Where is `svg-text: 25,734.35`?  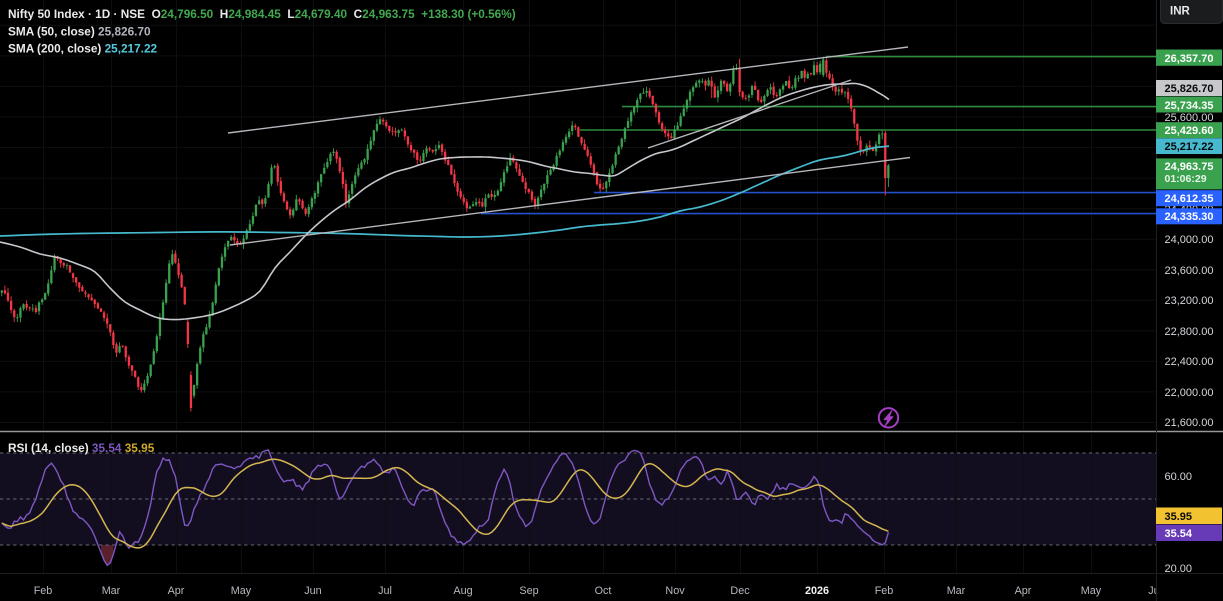
svg-text: 25,734.35 is located at coordinates (1189, 106).